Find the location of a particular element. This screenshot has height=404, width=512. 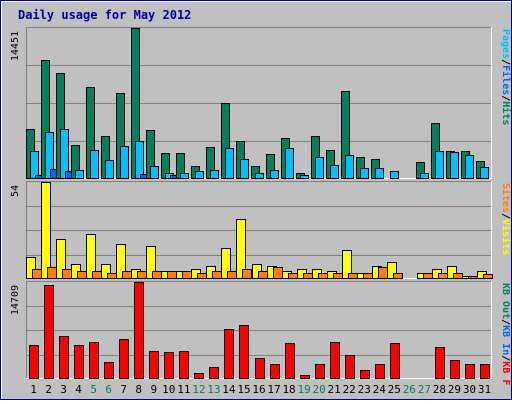

axis-label-hits-files-pages: Pages/Files/Hits is located at coordinates (506, 77).